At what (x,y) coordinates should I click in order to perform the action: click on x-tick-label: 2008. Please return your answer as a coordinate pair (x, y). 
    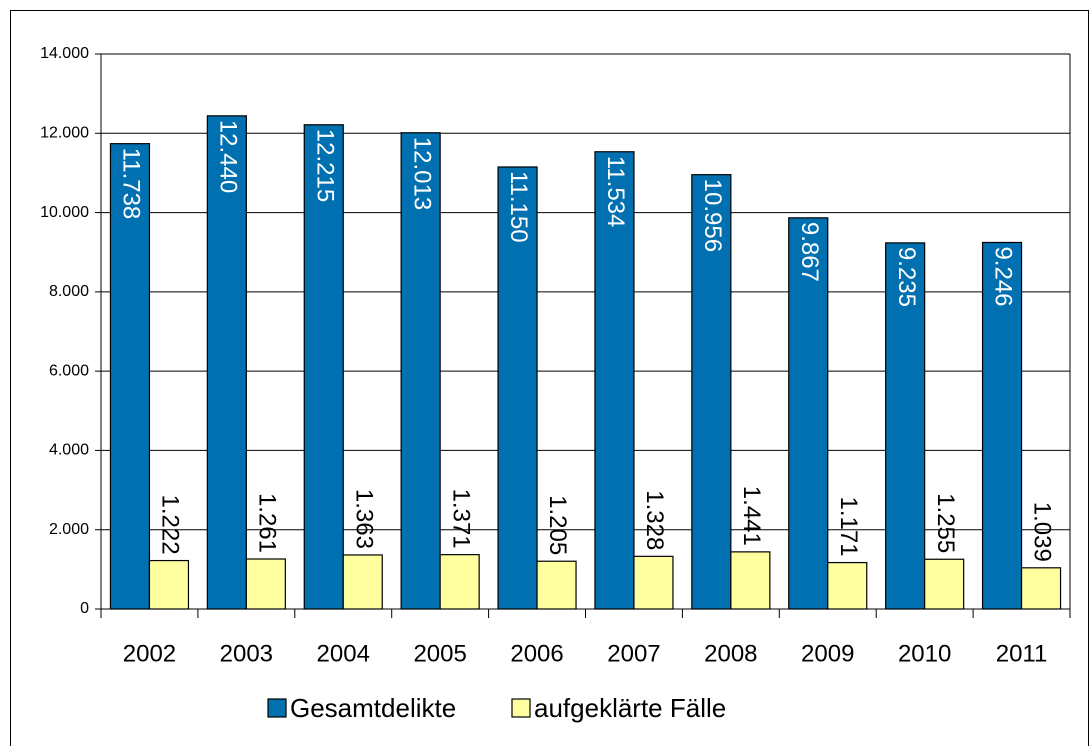
    Looking at the image, I should click on (730, 653).